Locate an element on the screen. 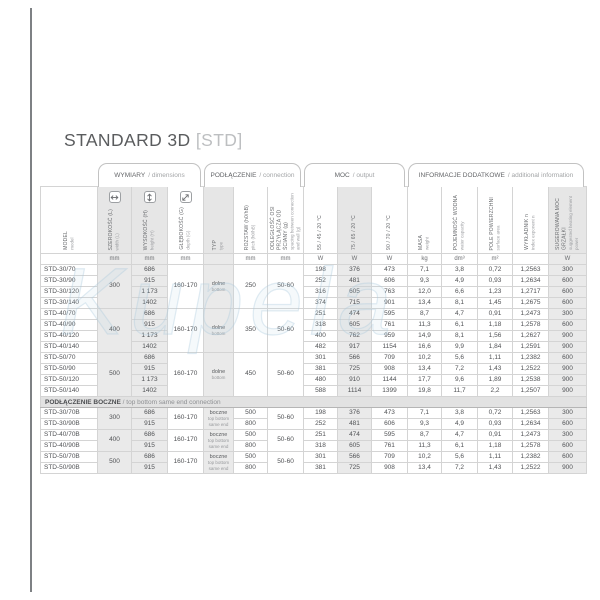  water-capacity-cell: 4,7 is located at coordinates (459, 435).